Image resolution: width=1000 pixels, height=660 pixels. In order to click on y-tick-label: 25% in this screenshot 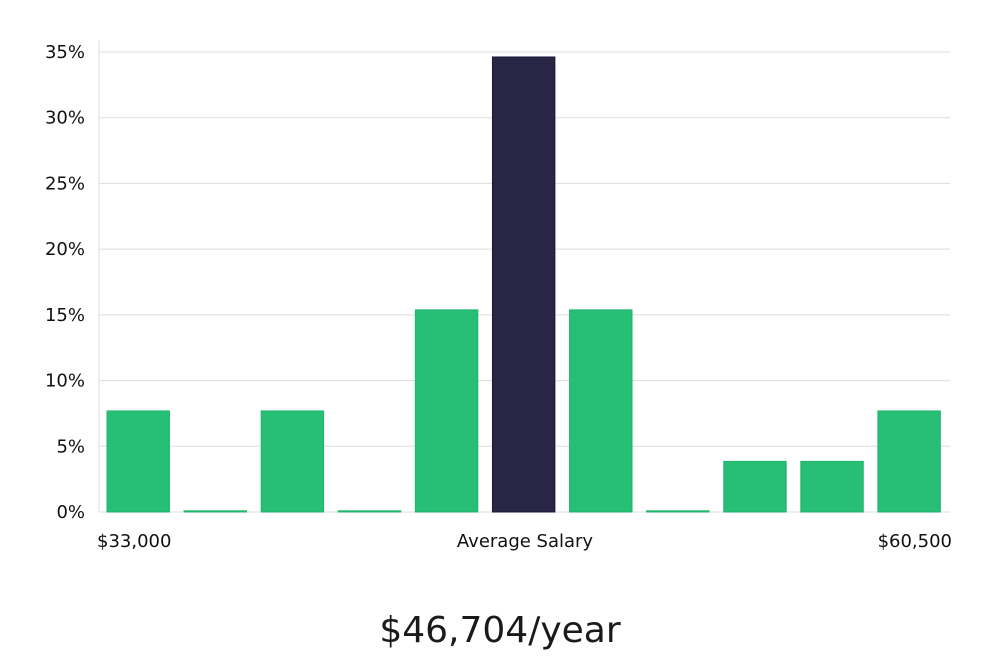, I will do `click(65, 183)`.